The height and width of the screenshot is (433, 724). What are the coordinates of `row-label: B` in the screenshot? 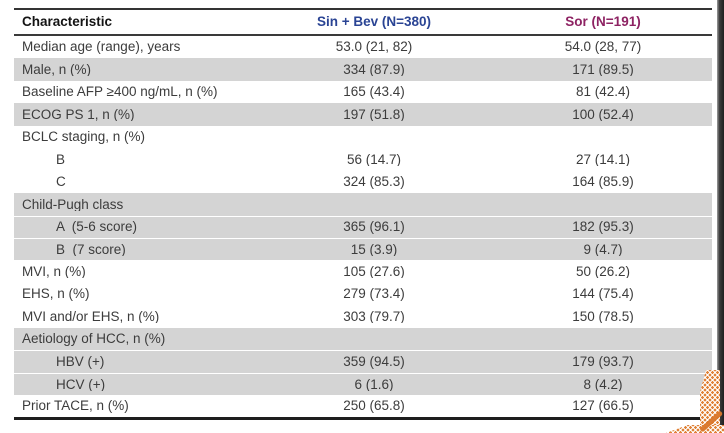 It's located at (61, 159).